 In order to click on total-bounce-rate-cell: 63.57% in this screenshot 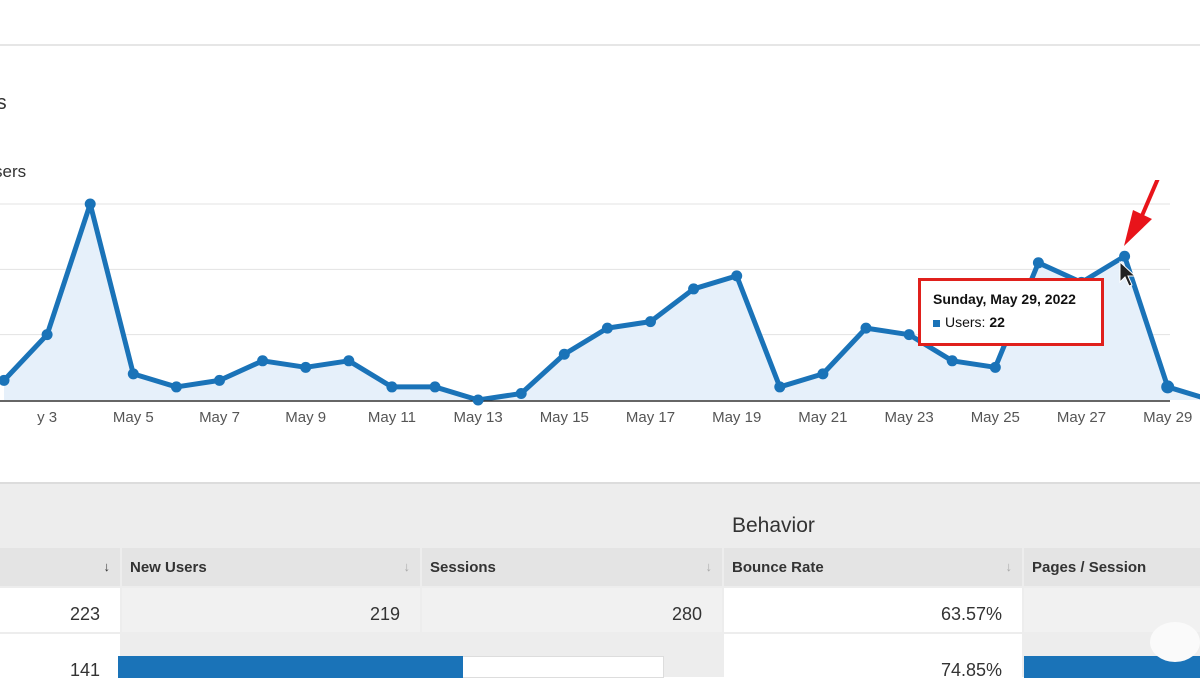, I will do `click(873, 610)`.